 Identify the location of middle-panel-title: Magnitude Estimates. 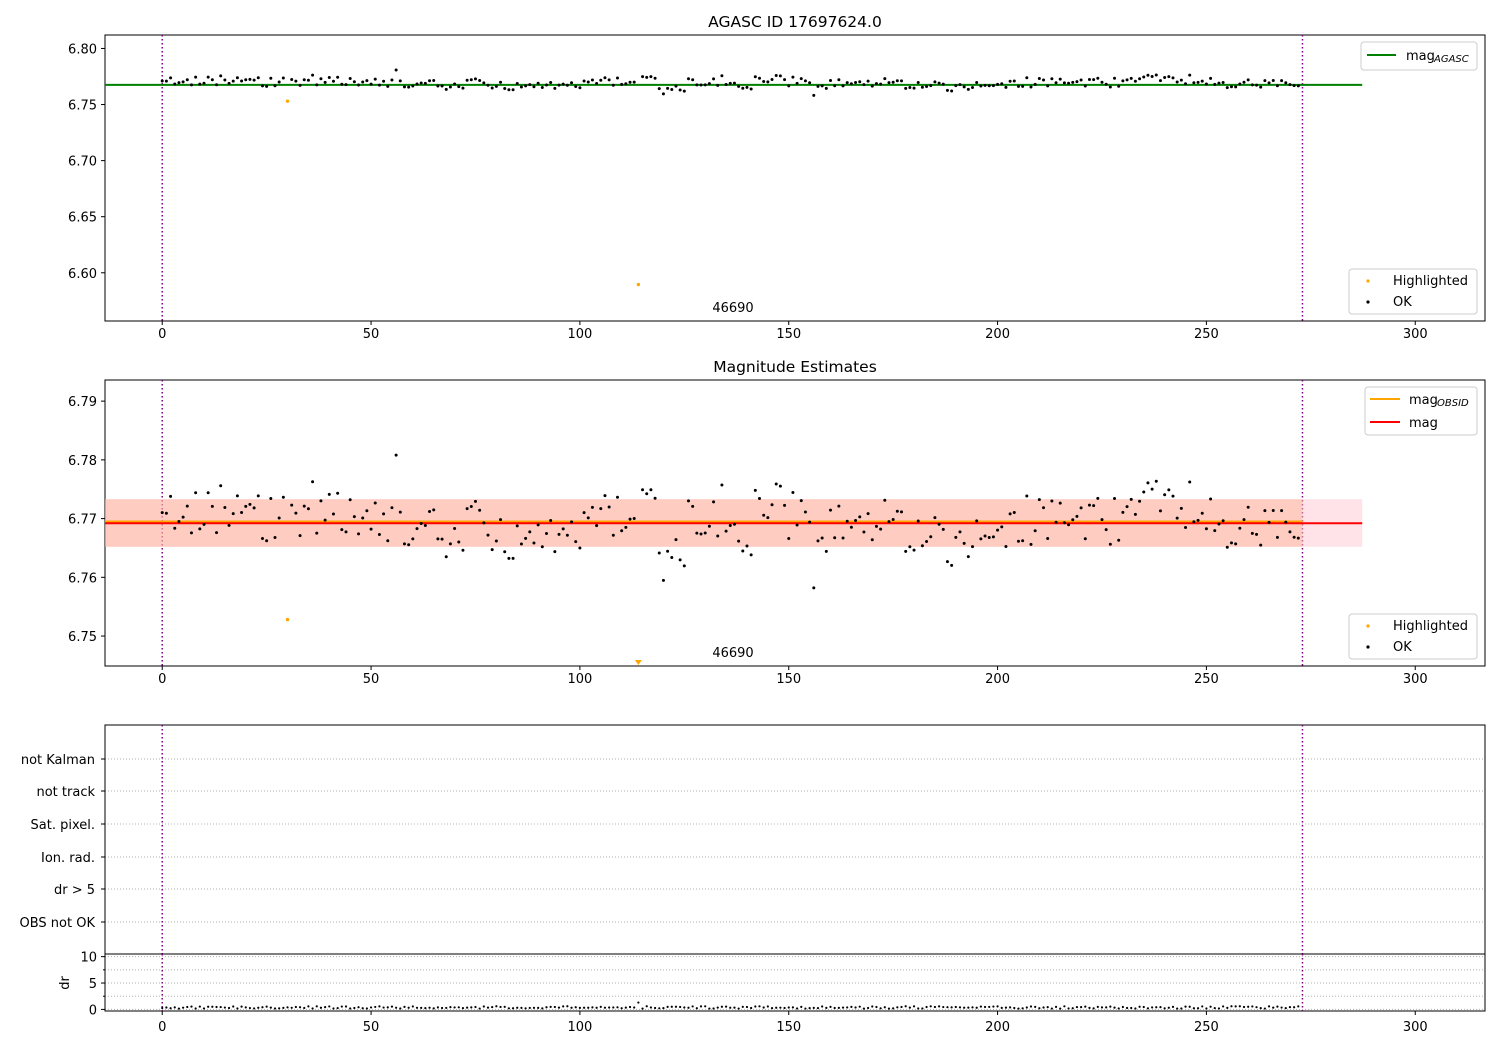
(795, 367).